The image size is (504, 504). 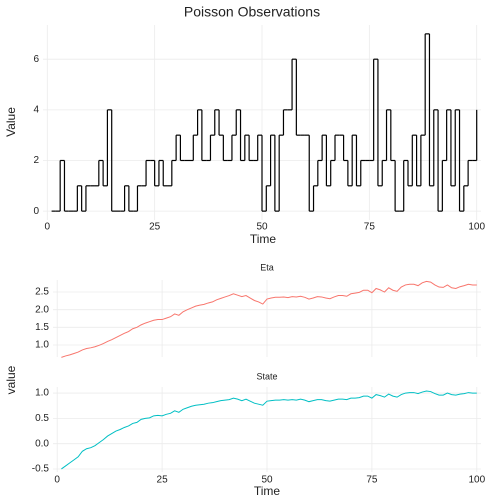 I want to click on strip-label: Eta, so click(x=267, y=267).